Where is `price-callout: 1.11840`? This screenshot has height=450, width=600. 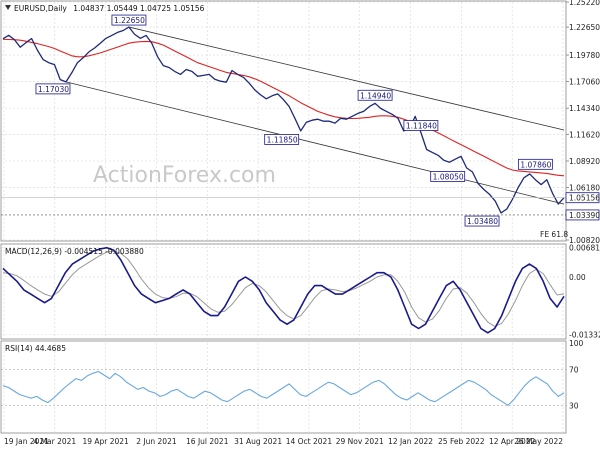
price-callout: 1.11840 is located at coordinates (421, 125).